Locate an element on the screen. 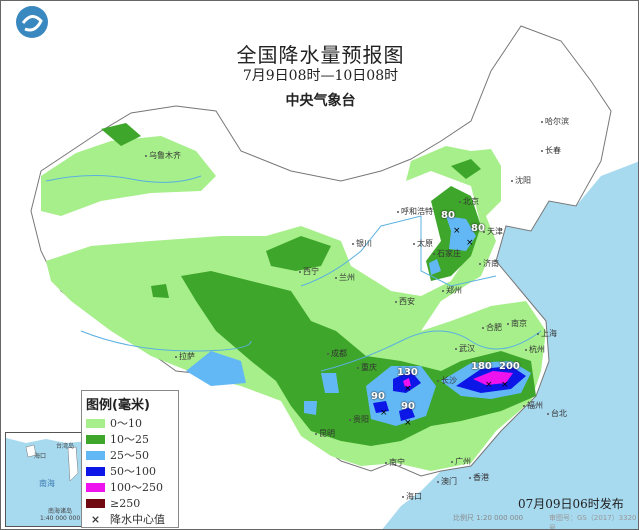 This screenshot has width=639, height=530. inset-label: 台湾岛 is located at coordinates (65, 446).